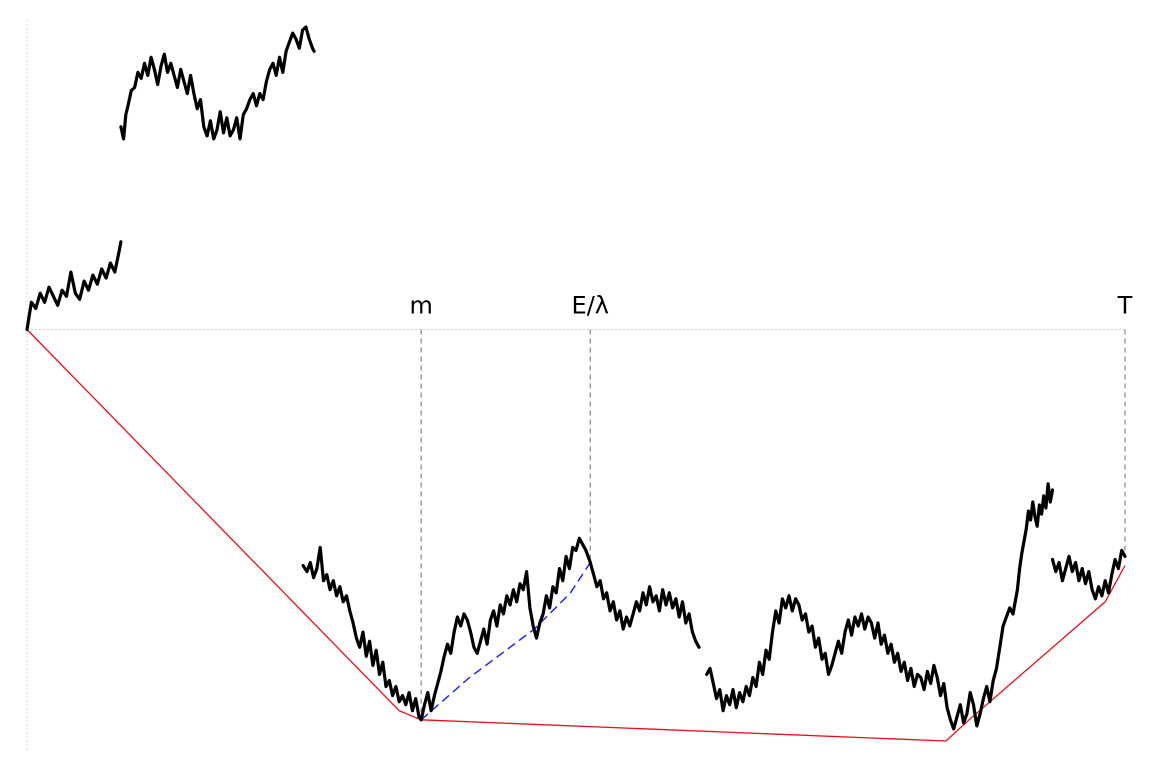 This screenshot has width=1152, height=768. I want to click on chord-dashed-line, so click(505, 641).